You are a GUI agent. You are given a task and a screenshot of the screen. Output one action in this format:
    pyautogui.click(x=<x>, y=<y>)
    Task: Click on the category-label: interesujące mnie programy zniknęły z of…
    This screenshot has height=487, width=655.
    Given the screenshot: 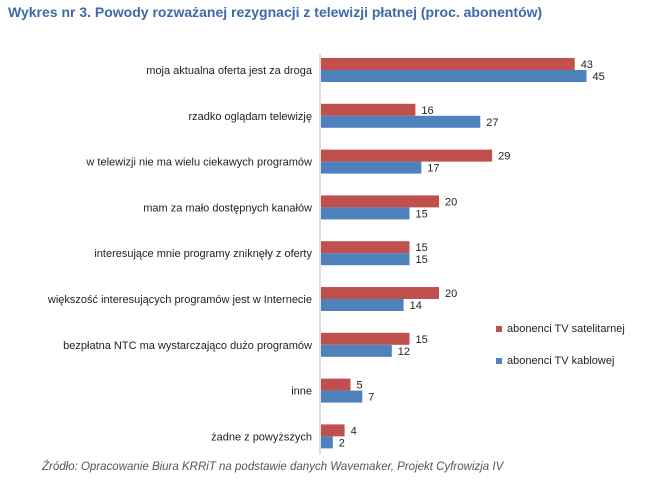 What is the action you would take?
    pyautogui.click(x=203, y=254)
    